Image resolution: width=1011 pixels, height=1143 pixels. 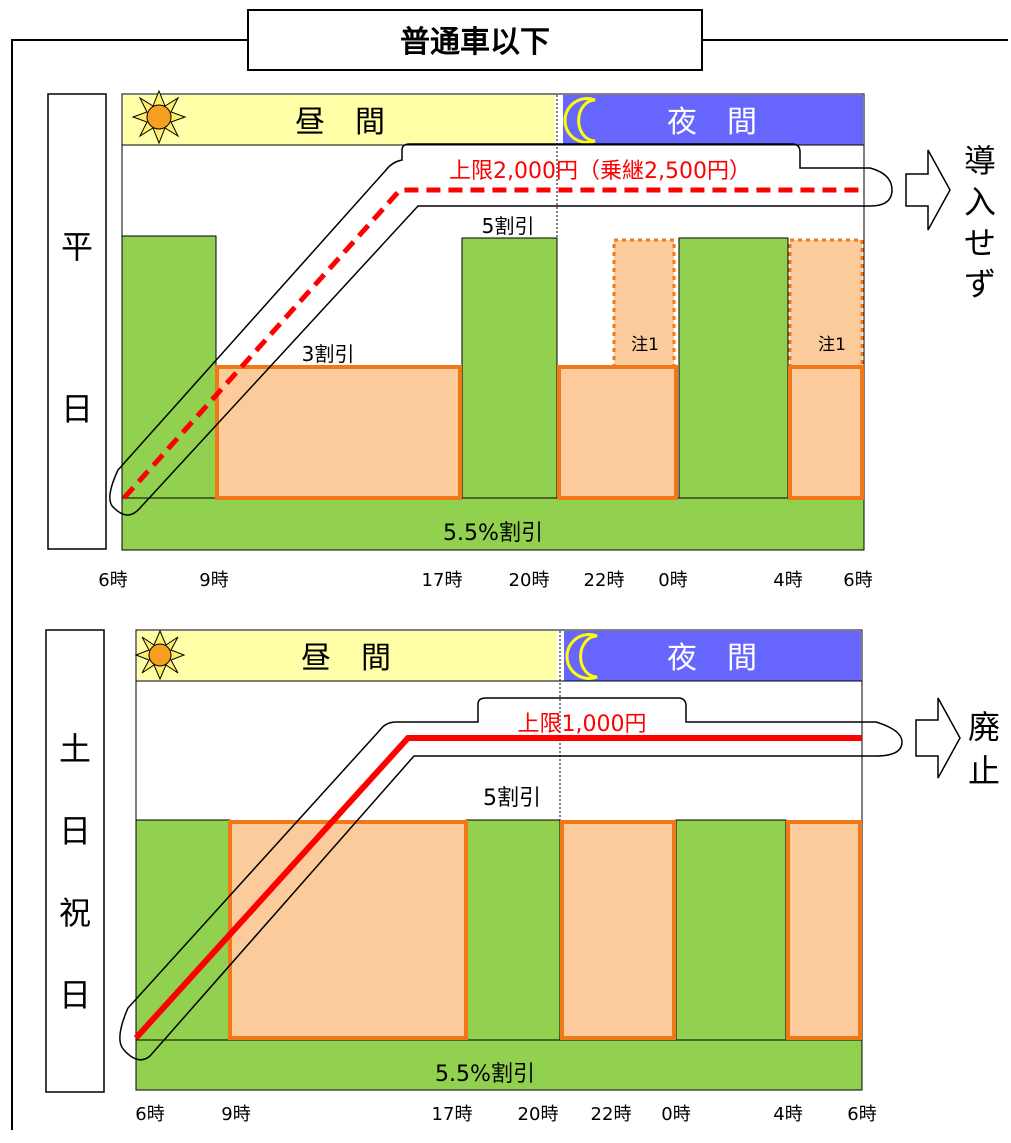 What do you see at coordinates (582, 724) in the screenshot?
I see `holiday-cap-label: 上限1,000円` at bounding box center [582, 724].